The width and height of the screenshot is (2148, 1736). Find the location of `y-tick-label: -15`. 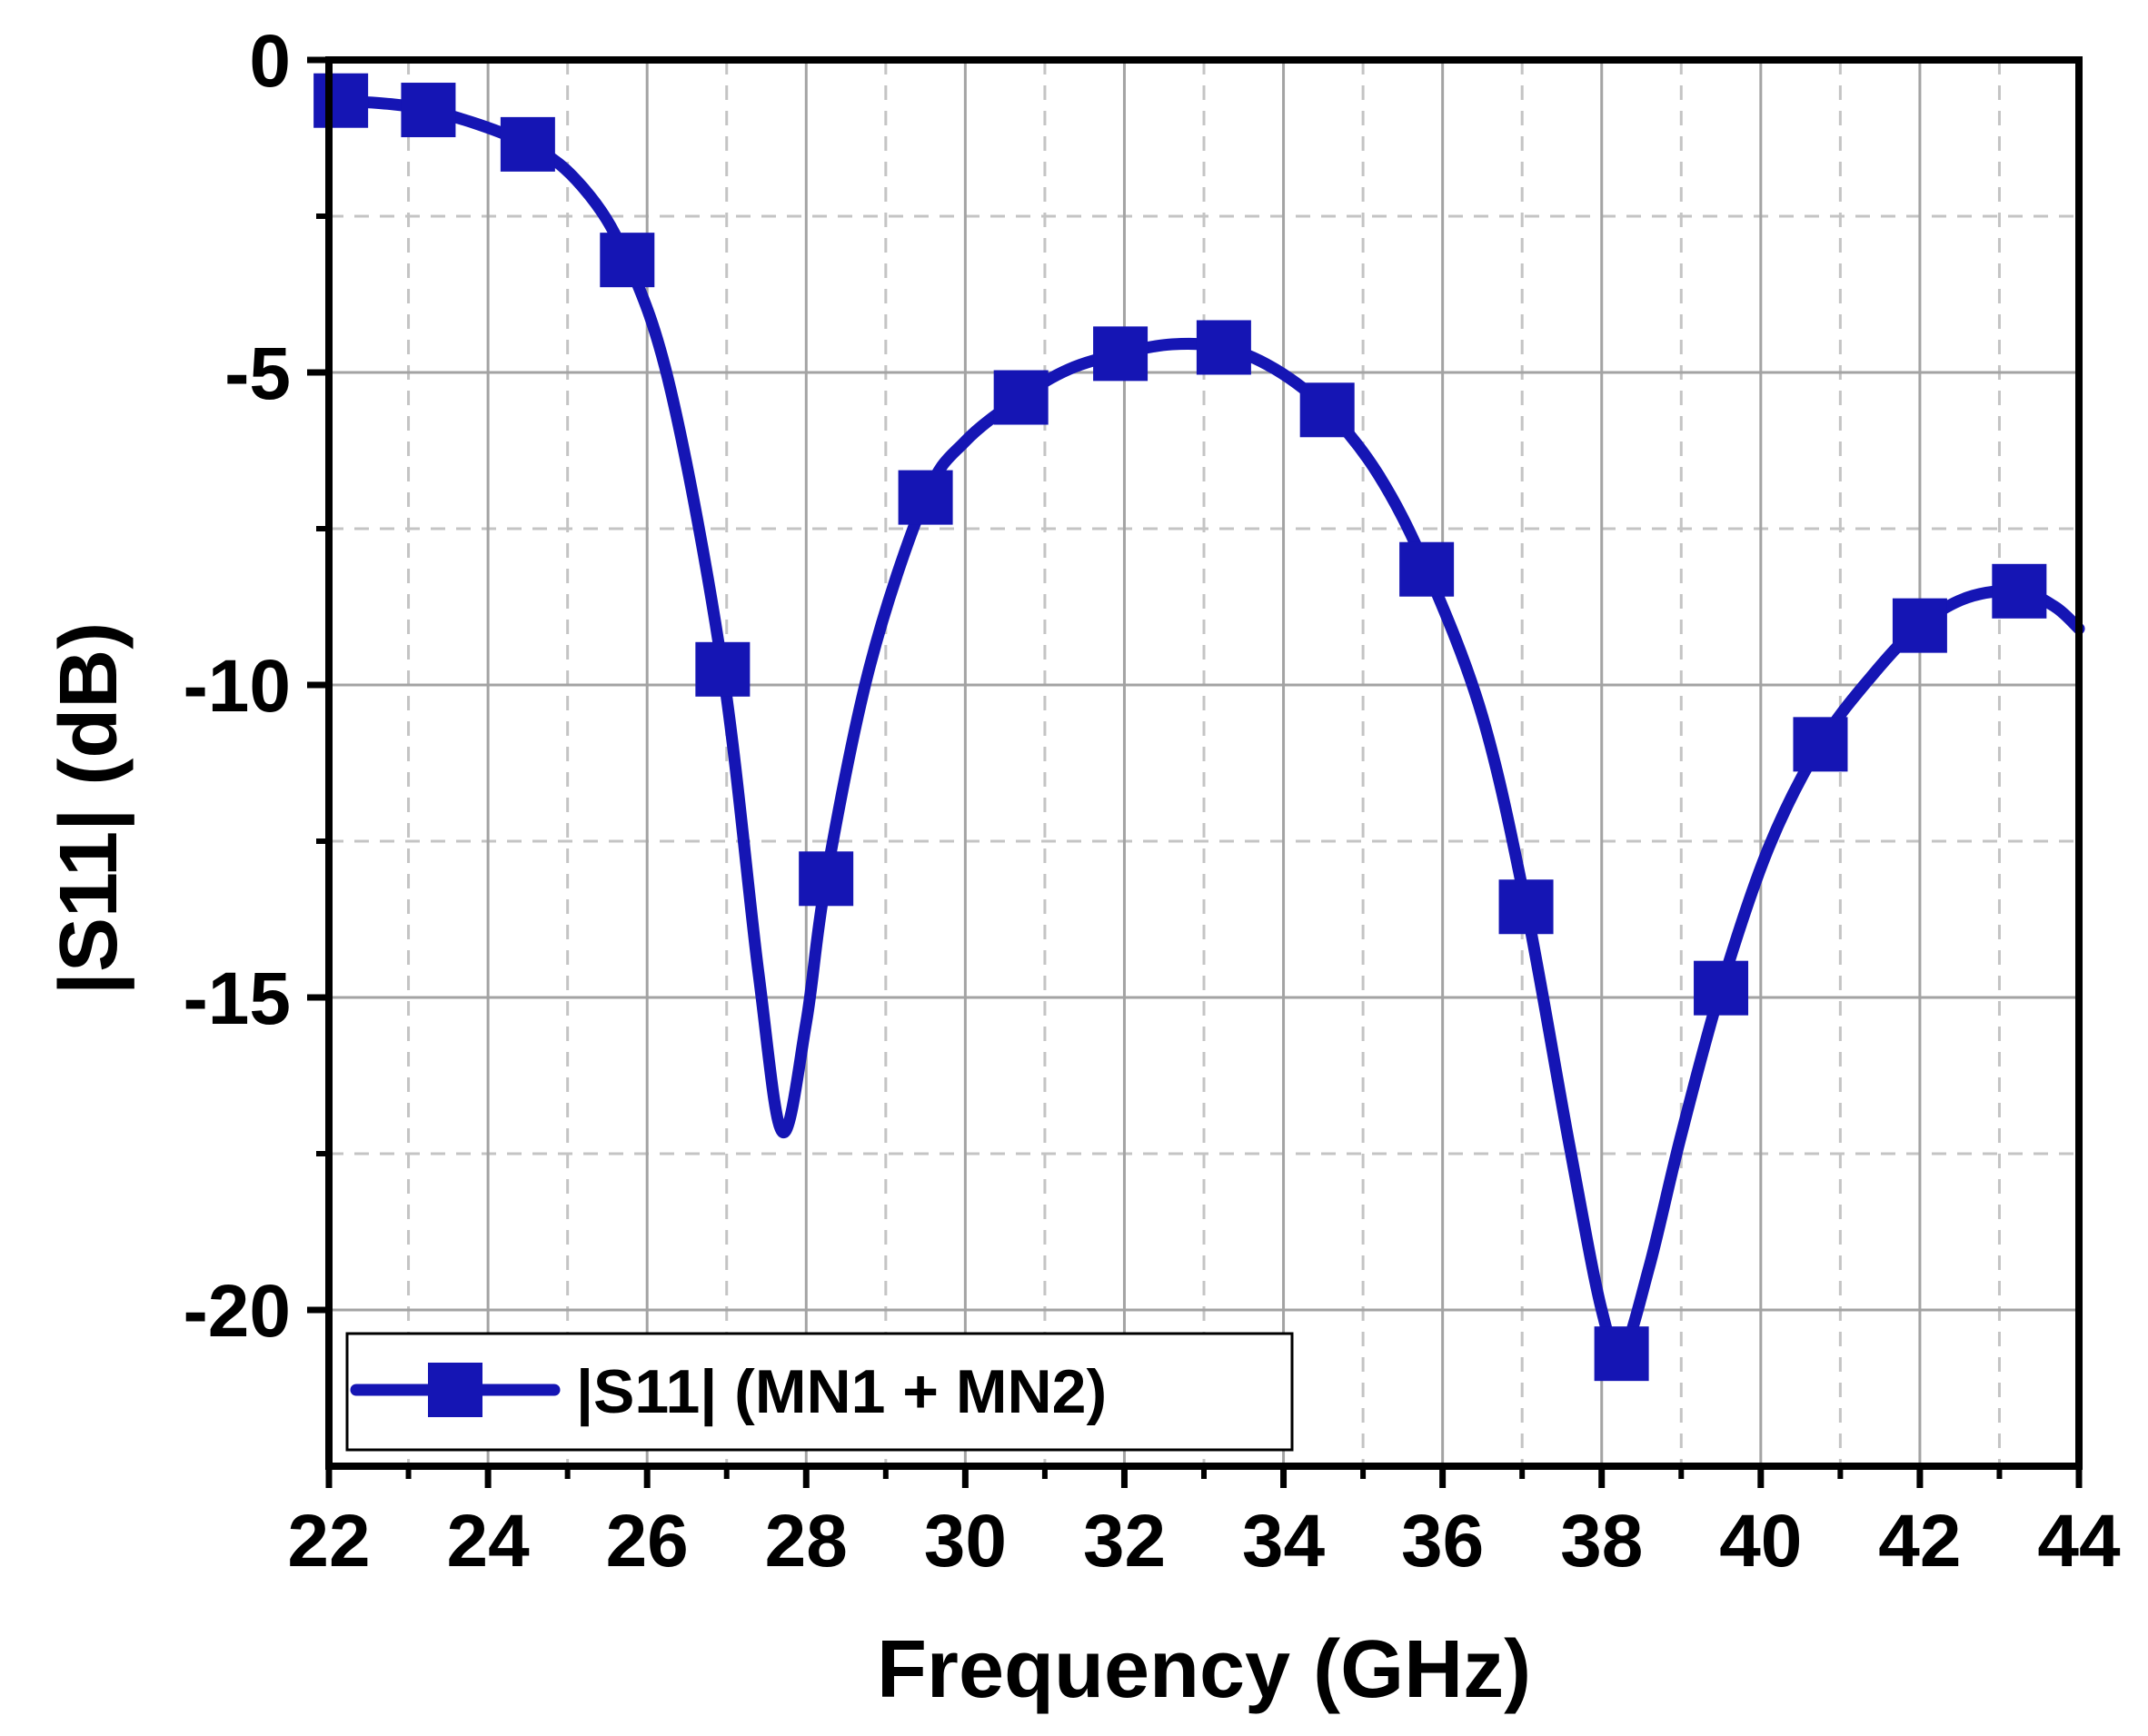

y-tick-label: -15 is located at coordinates (237, 998).